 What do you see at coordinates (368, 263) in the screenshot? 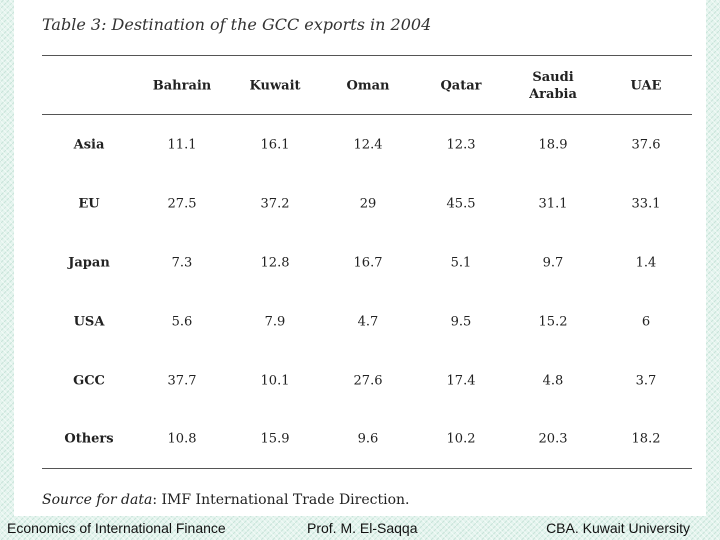
I see `table-cell: 16.7` at bounding box center [368, 263].